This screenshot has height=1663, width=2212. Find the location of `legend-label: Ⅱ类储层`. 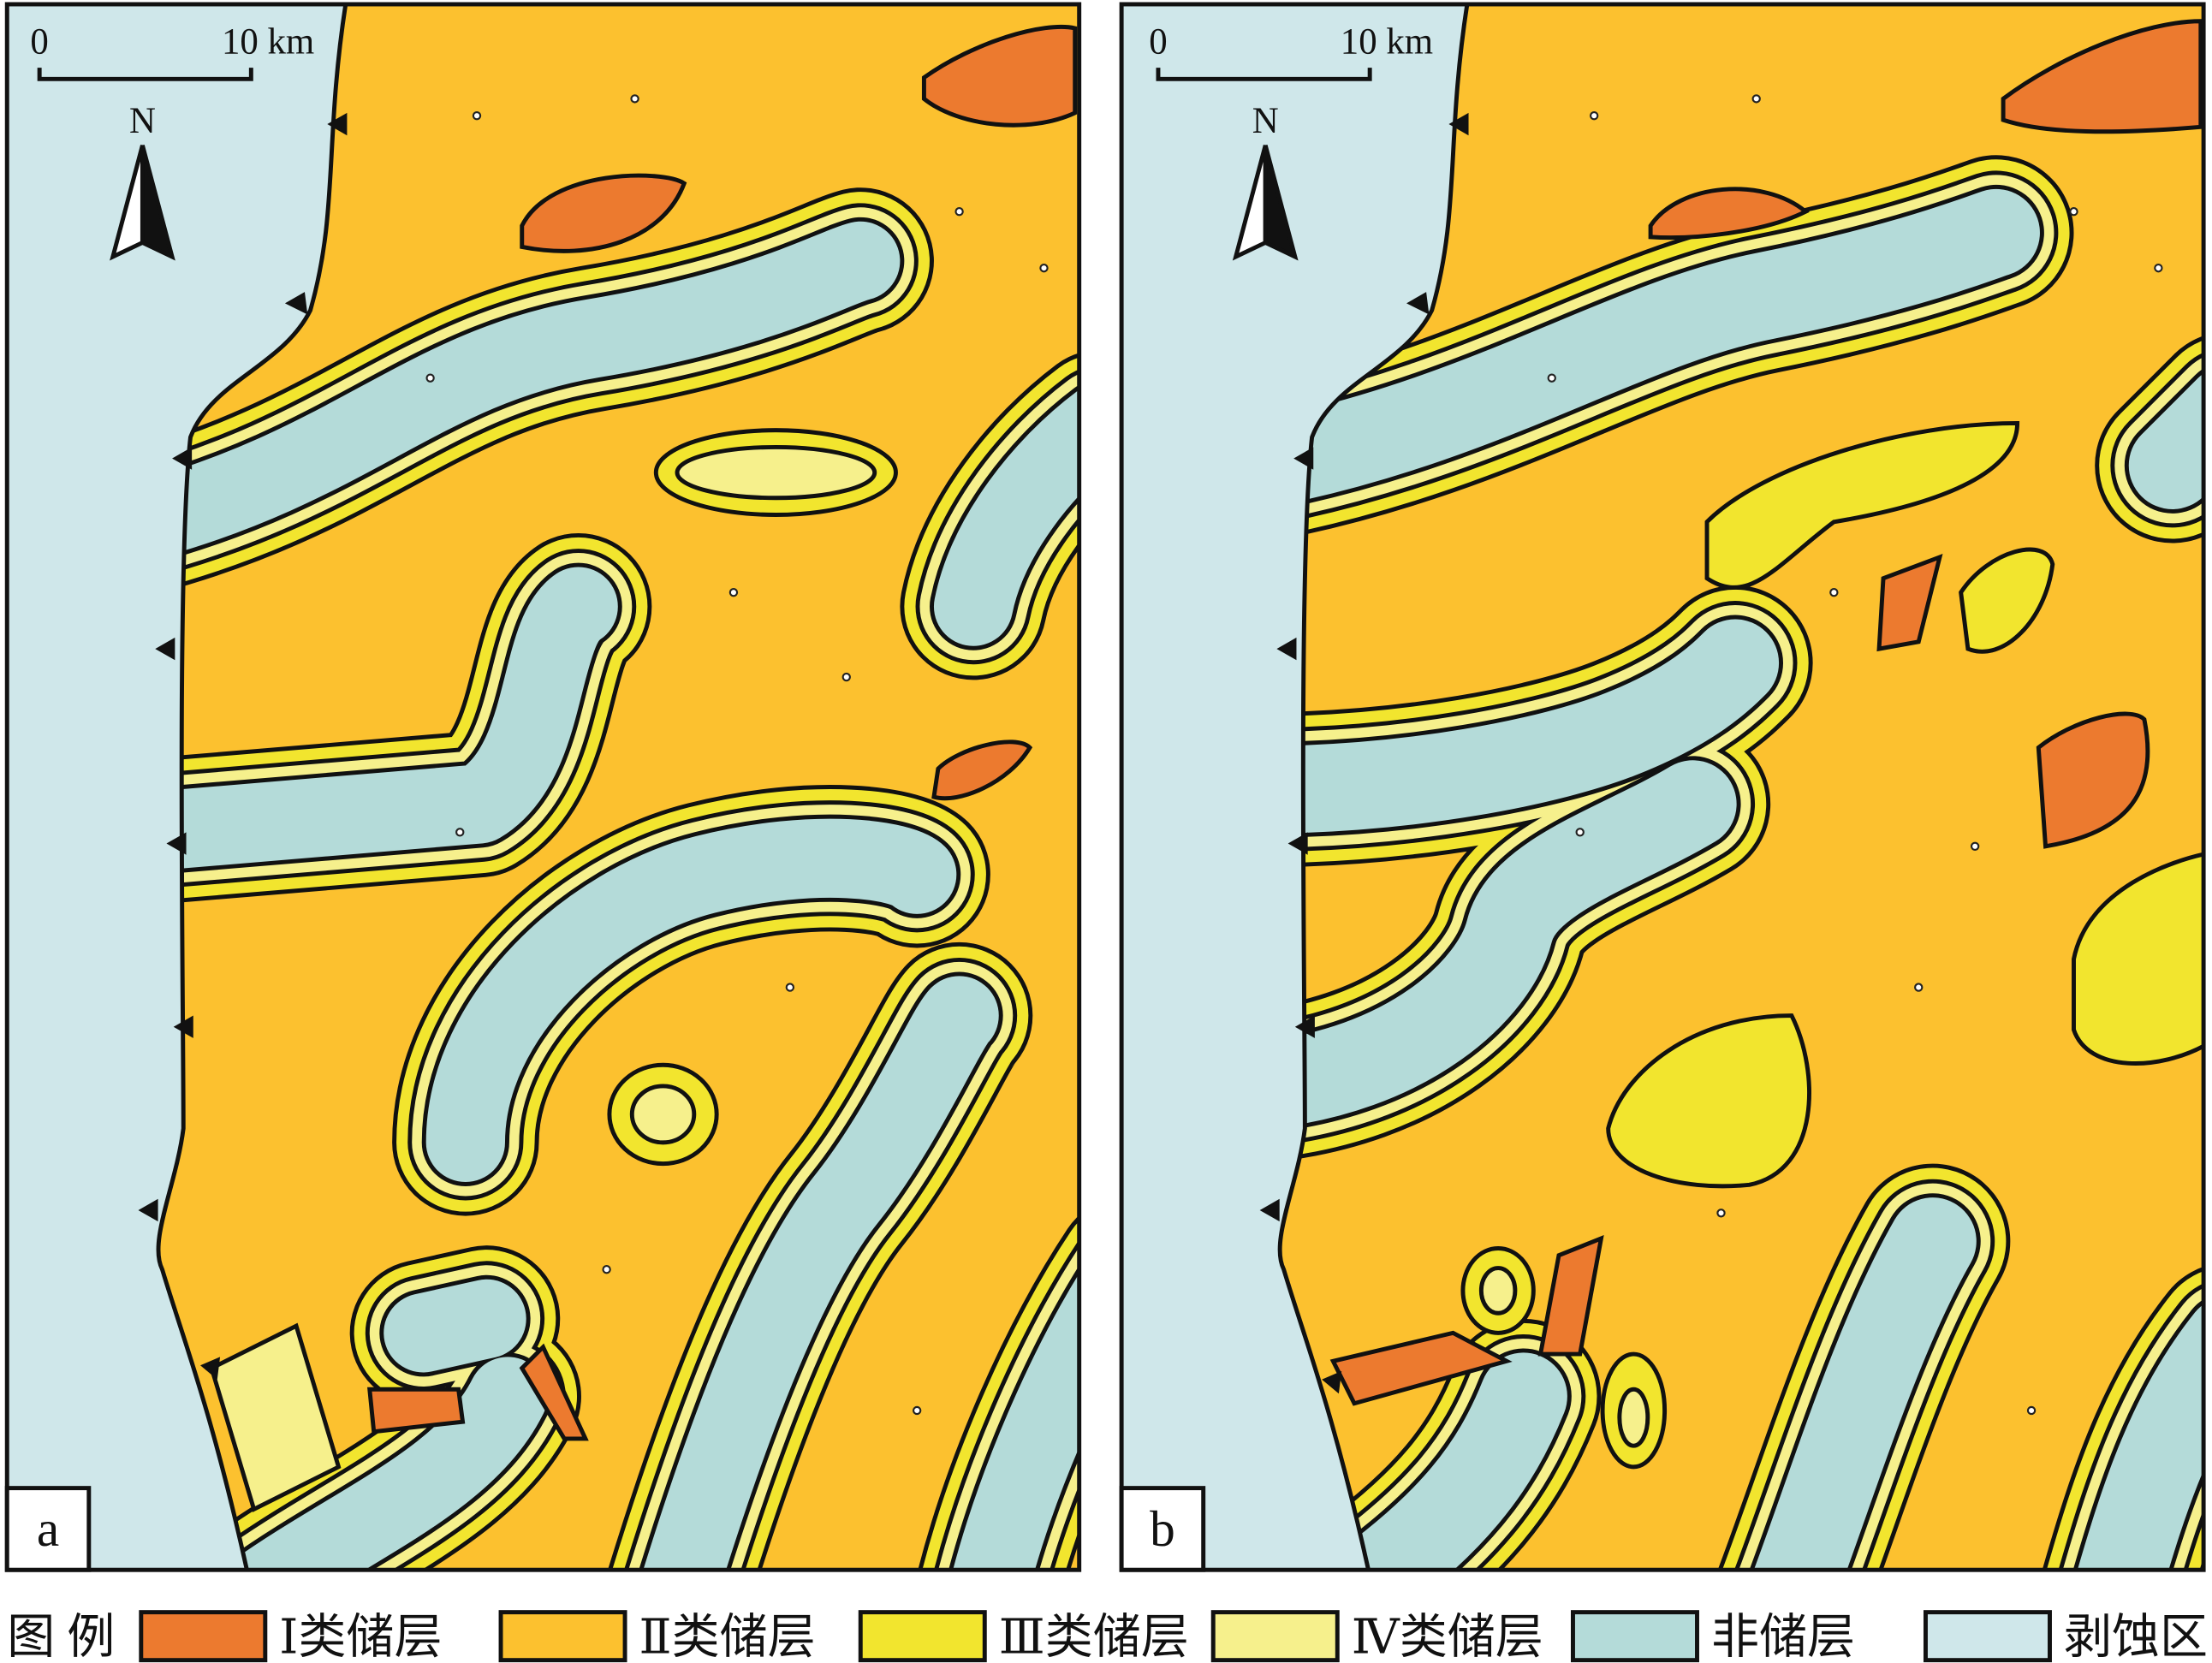

legend-label: Ⅱ类储层 is located at coordinates (727, 1637).